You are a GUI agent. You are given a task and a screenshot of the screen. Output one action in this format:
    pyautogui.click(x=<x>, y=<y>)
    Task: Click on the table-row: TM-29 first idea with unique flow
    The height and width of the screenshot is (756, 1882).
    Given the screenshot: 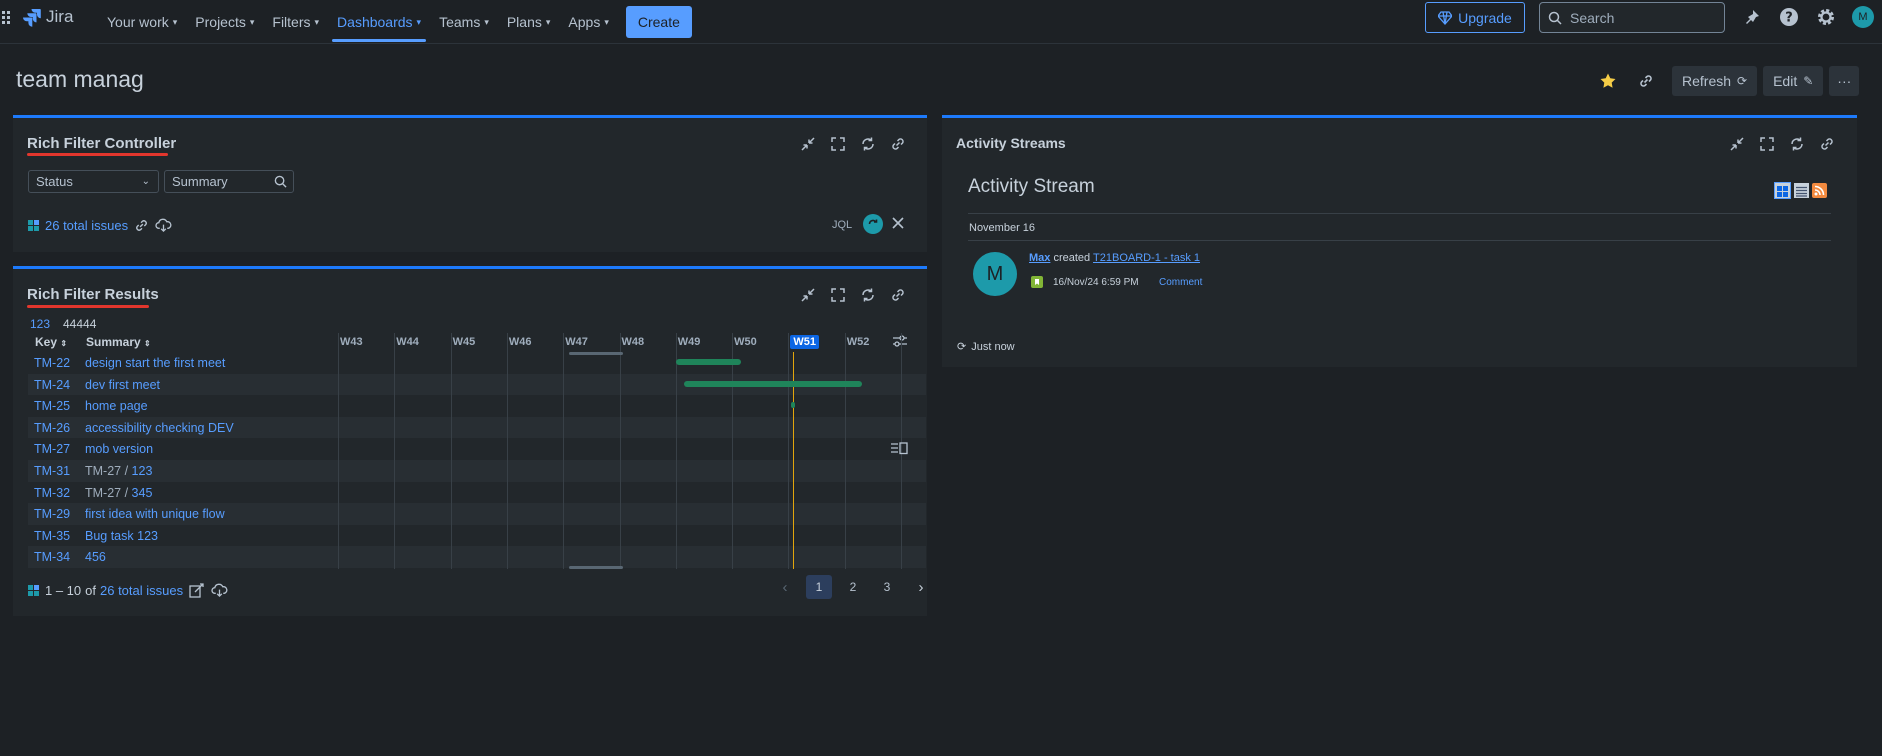 What is the action you would take?
    pyautogui.click(x=477, y=514)
    